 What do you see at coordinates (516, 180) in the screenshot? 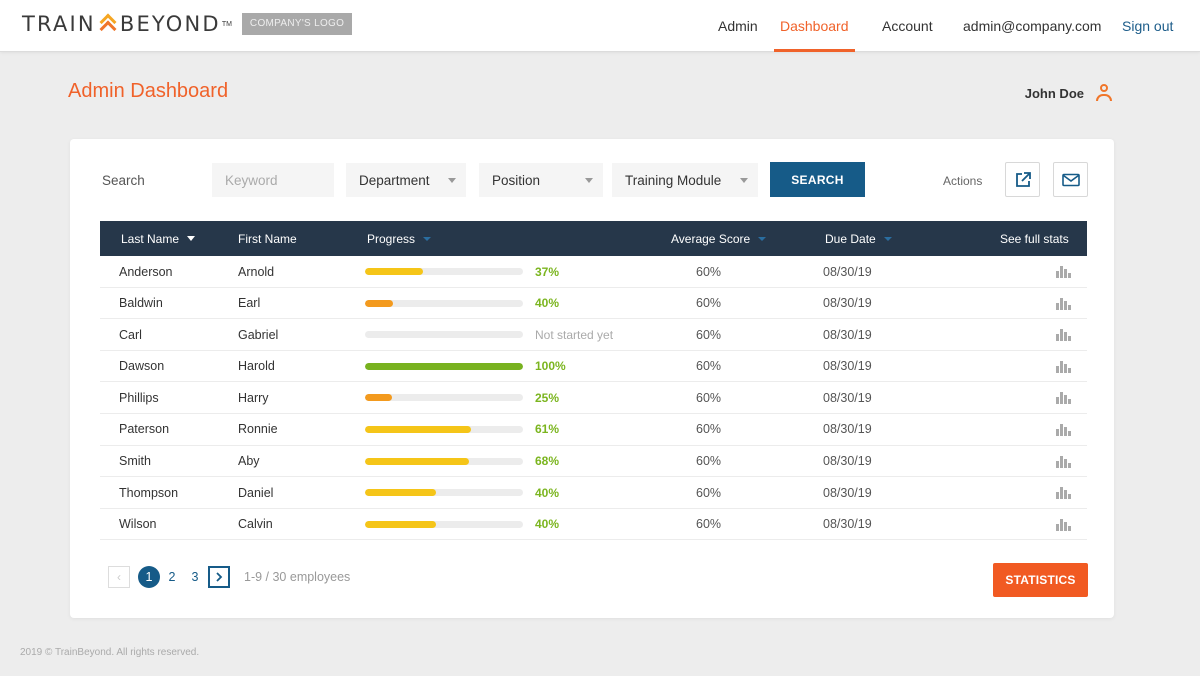
I see `position-select-value: Position` at bounding box center [516, 180].